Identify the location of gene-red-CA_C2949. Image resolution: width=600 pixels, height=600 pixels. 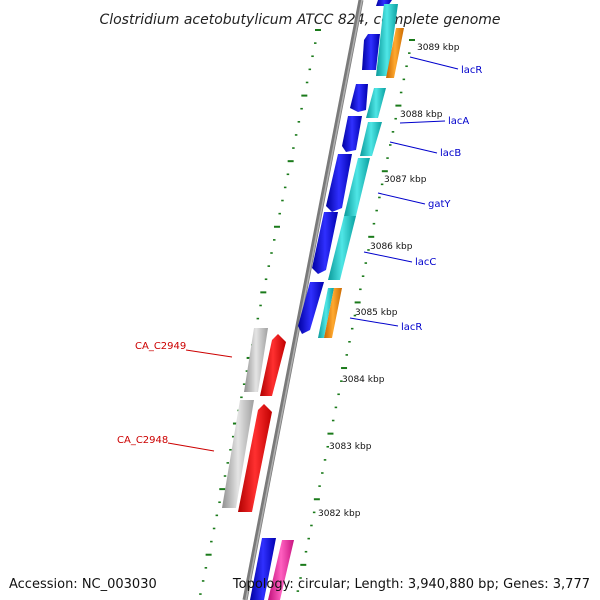
(273, 365).